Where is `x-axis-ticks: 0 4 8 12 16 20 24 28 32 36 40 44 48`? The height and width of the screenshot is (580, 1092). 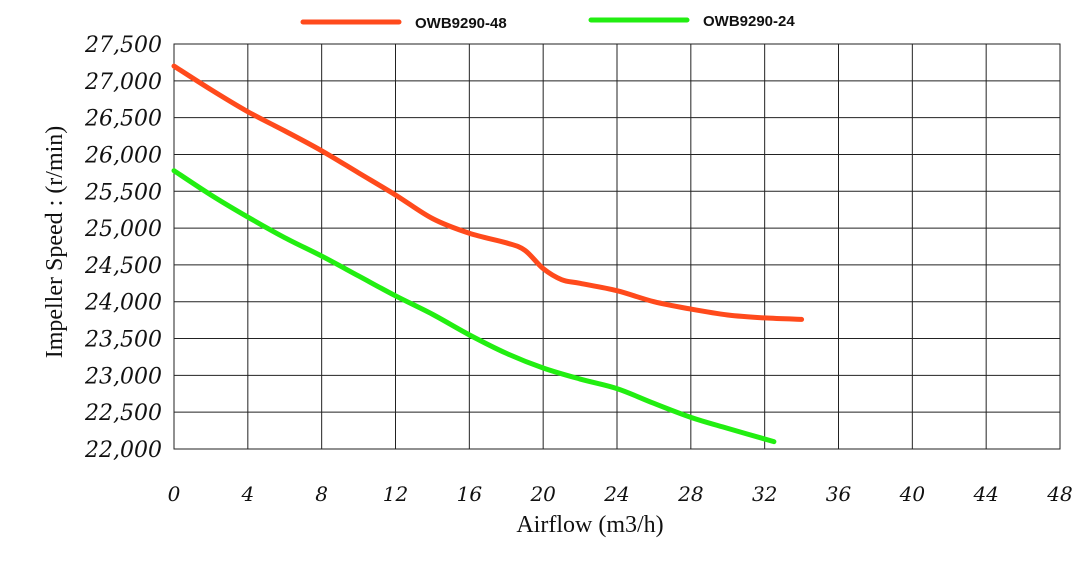
x-axis-ticks: 0 4 8 12 16 20 24 28 32 36 40 44 48 is located at coordinates (620, 494).